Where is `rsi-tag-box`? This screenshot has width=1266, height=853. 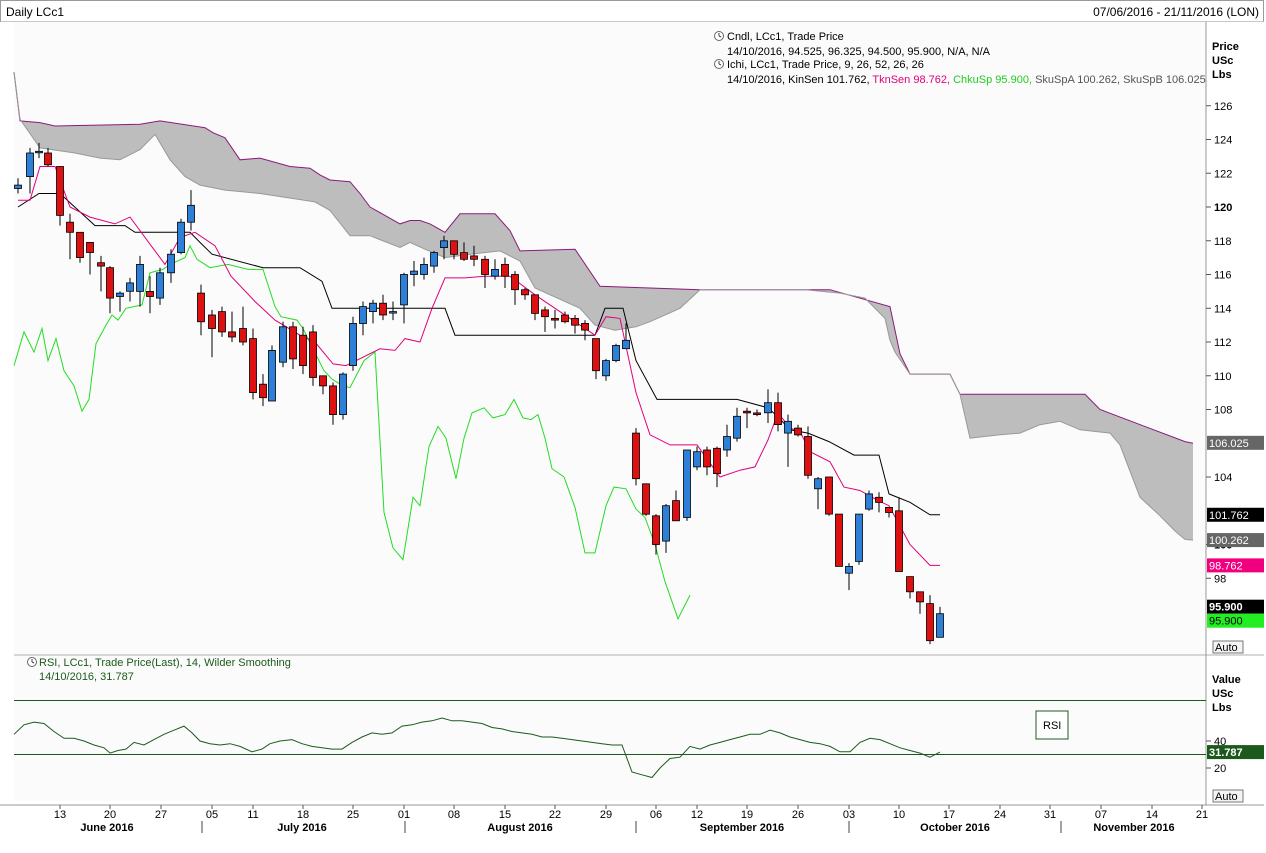 rsi-tag-box is located at coordinates (1052, 725).